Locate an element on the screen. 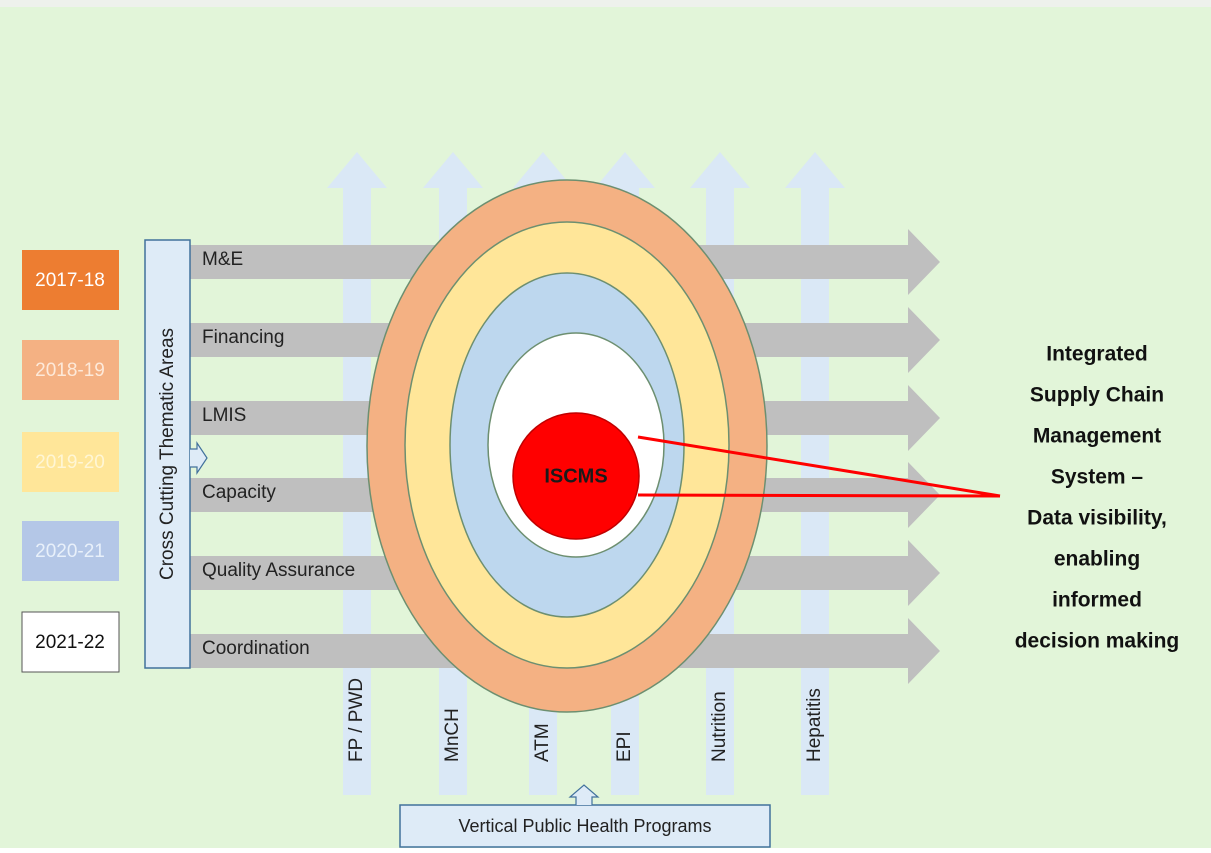 Image resolution: width=1211 pixels, height=853 pixels. description-line: Integrated is located at coordinates (1097, 354).